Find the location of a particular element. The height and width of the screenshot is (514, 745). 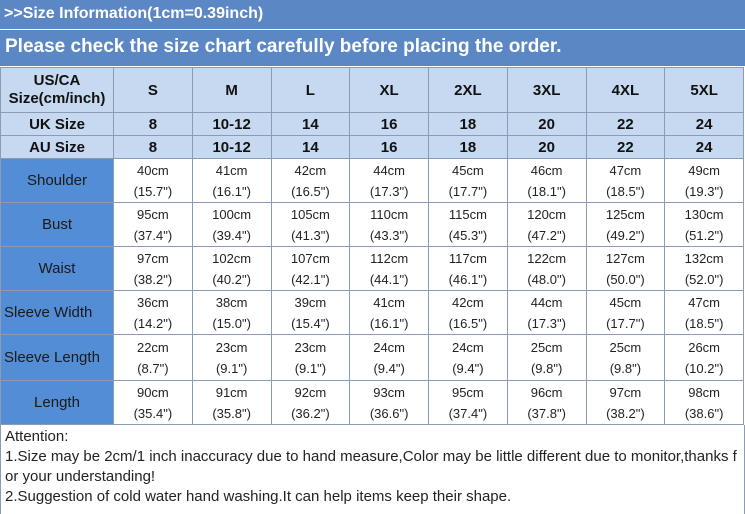

inch-value: (19.3") is located at coordinates (704, 191).